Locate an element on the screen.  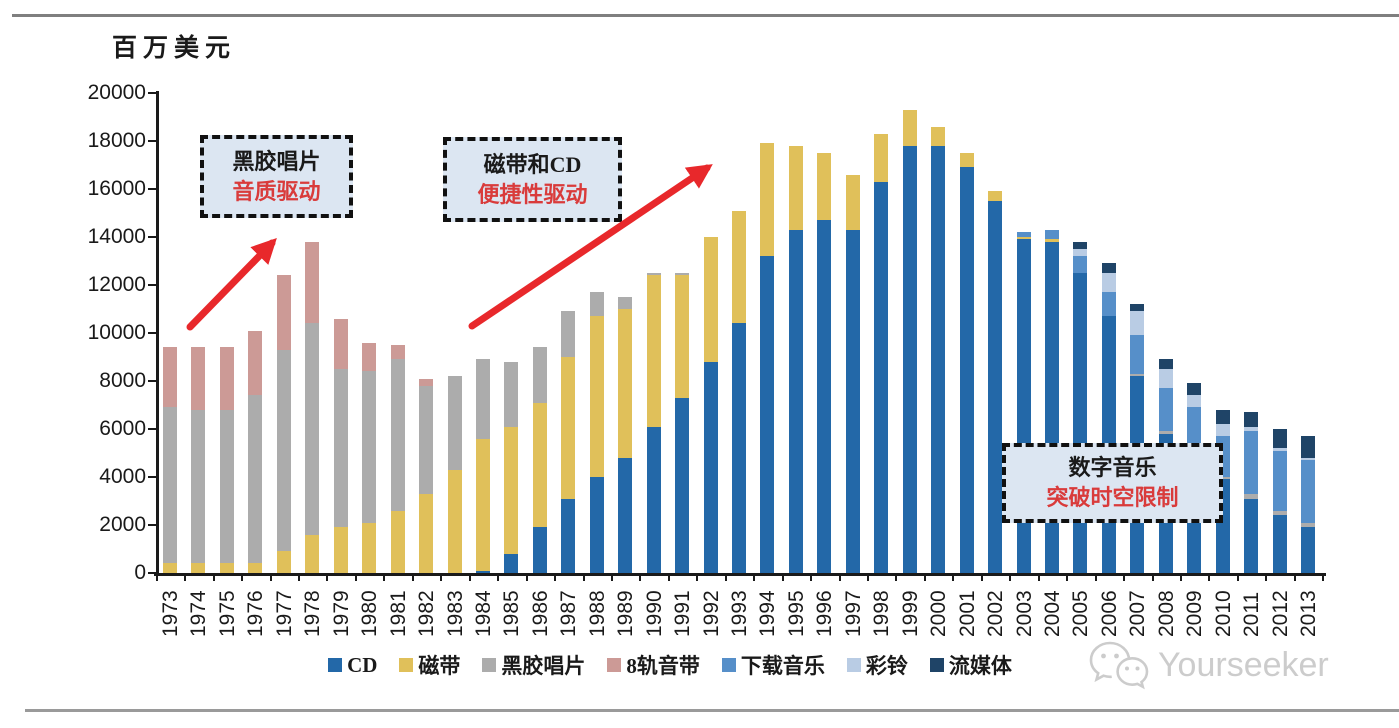
x-tick-1994 is located at coordinates (754, 578).